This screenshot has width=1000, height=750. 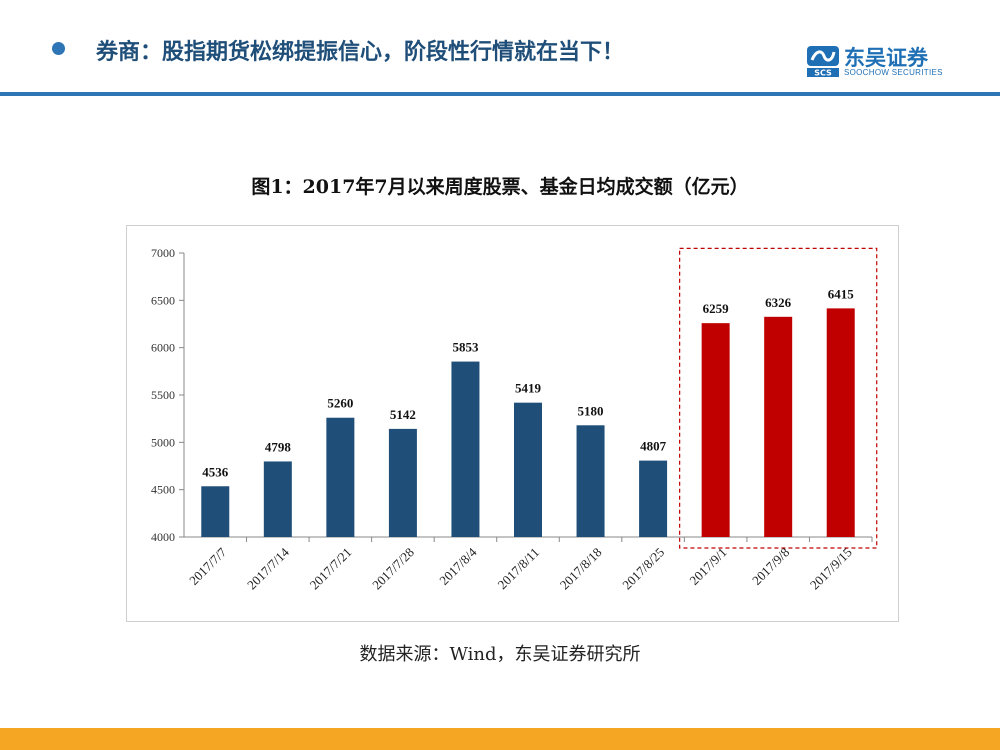 I want to click on y-tick-label: 4000, so click(x=163, y=537).